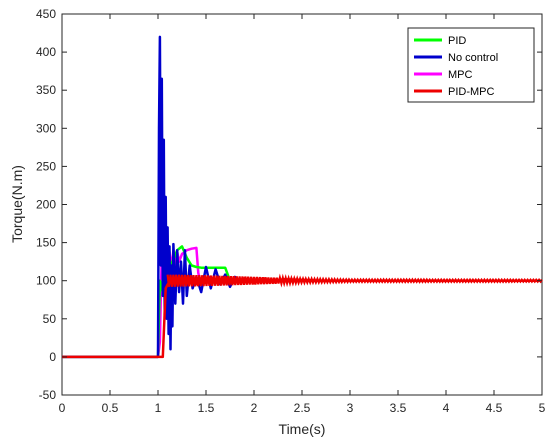 The width and height of the screenshot is (550, 444). Describe the element at coordinates (46, 52) in the screenshot. I see `y-tick-label: 400` at that location.